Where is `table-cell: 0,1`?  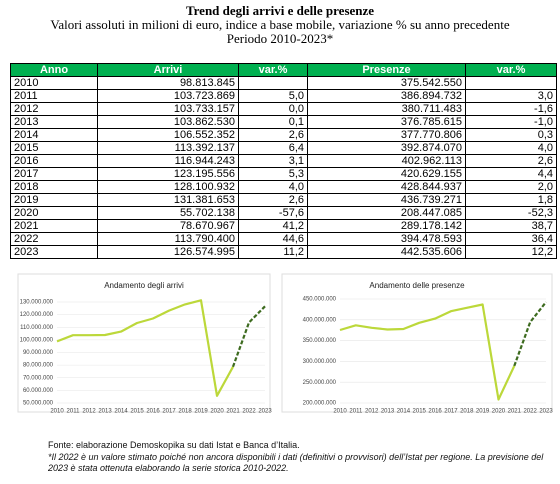
table-cell: 0,1 is located at coordinates (273, 122).